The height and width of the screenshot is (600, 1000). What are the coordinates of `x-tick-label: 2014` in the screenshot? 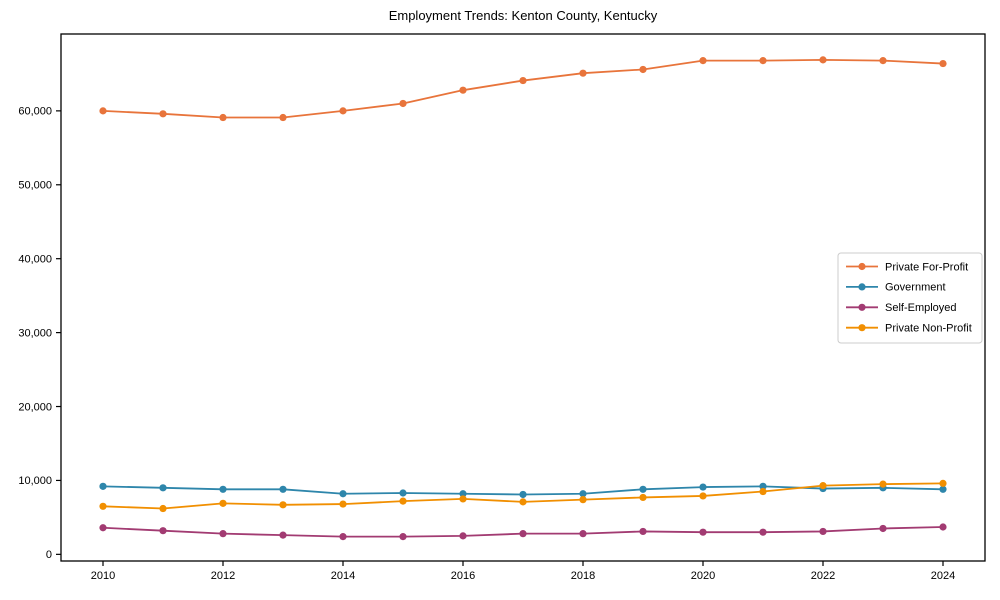 It's located at (343, 576).